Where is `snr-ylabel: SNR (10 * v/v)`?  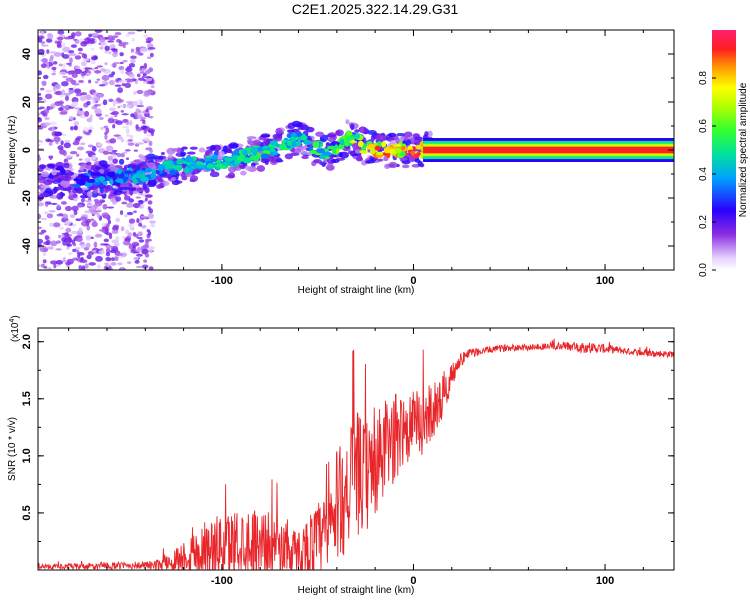
snr-ylabel: SNR (10 * v/v) is located at coordinates (12, 449).